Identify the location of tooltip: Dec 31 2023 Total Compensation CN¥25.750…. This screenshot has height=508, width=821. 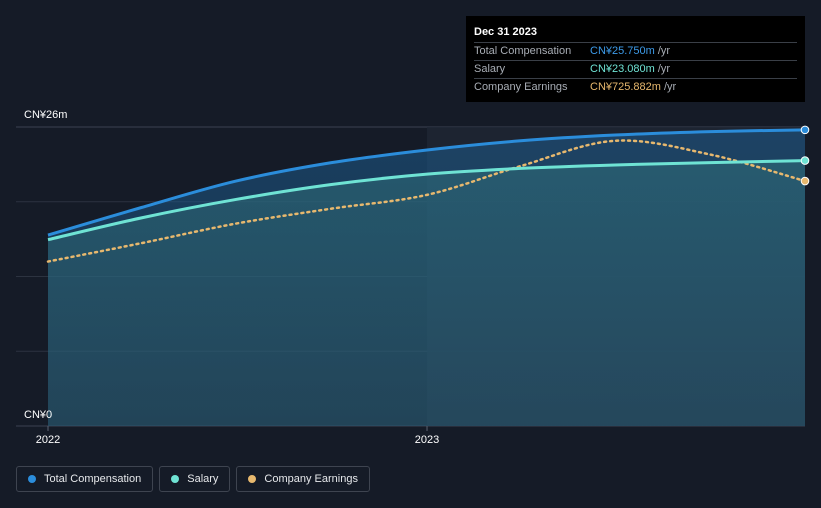
(635, 59).